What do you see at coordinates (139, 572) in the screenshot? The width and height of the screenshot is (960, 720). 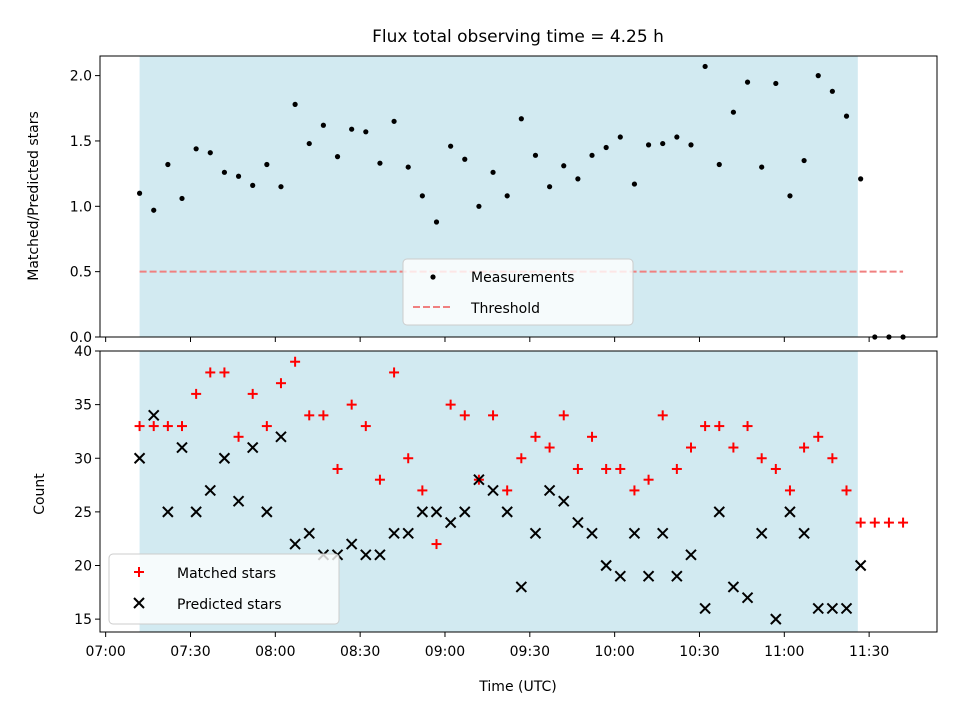 I see `legend-marker-matched-stars` at bounding box center [139, 572].